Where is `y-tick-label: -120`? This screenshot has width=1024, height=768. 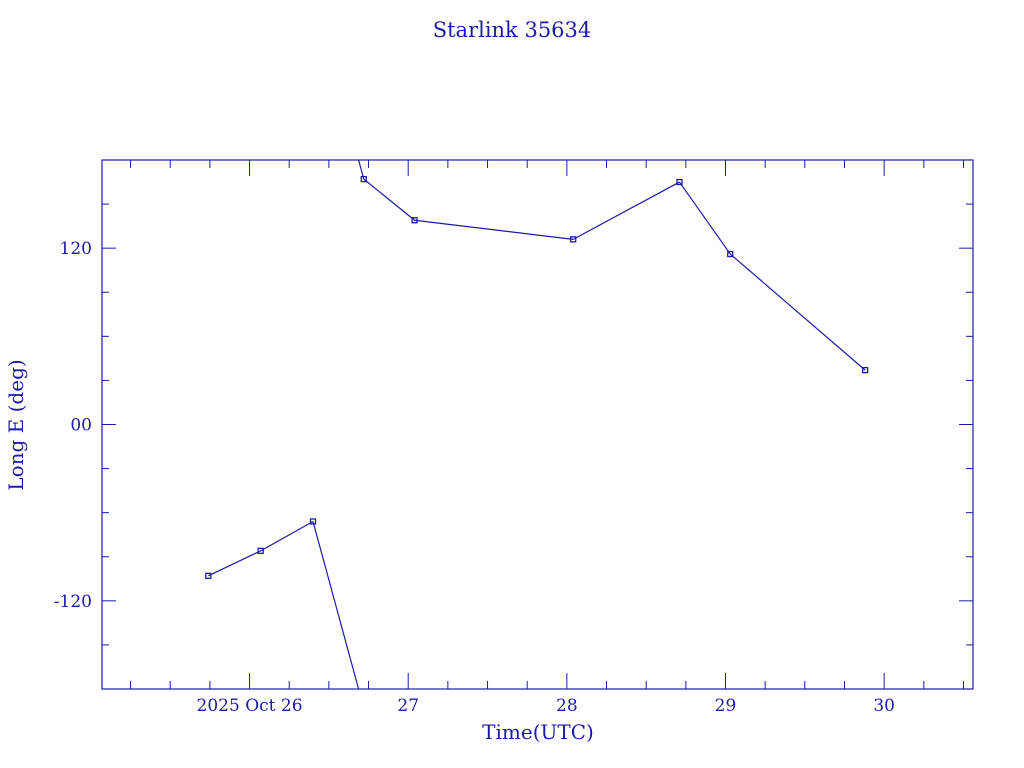
y-tick-label: -120 is located at coordinates (73, 602).